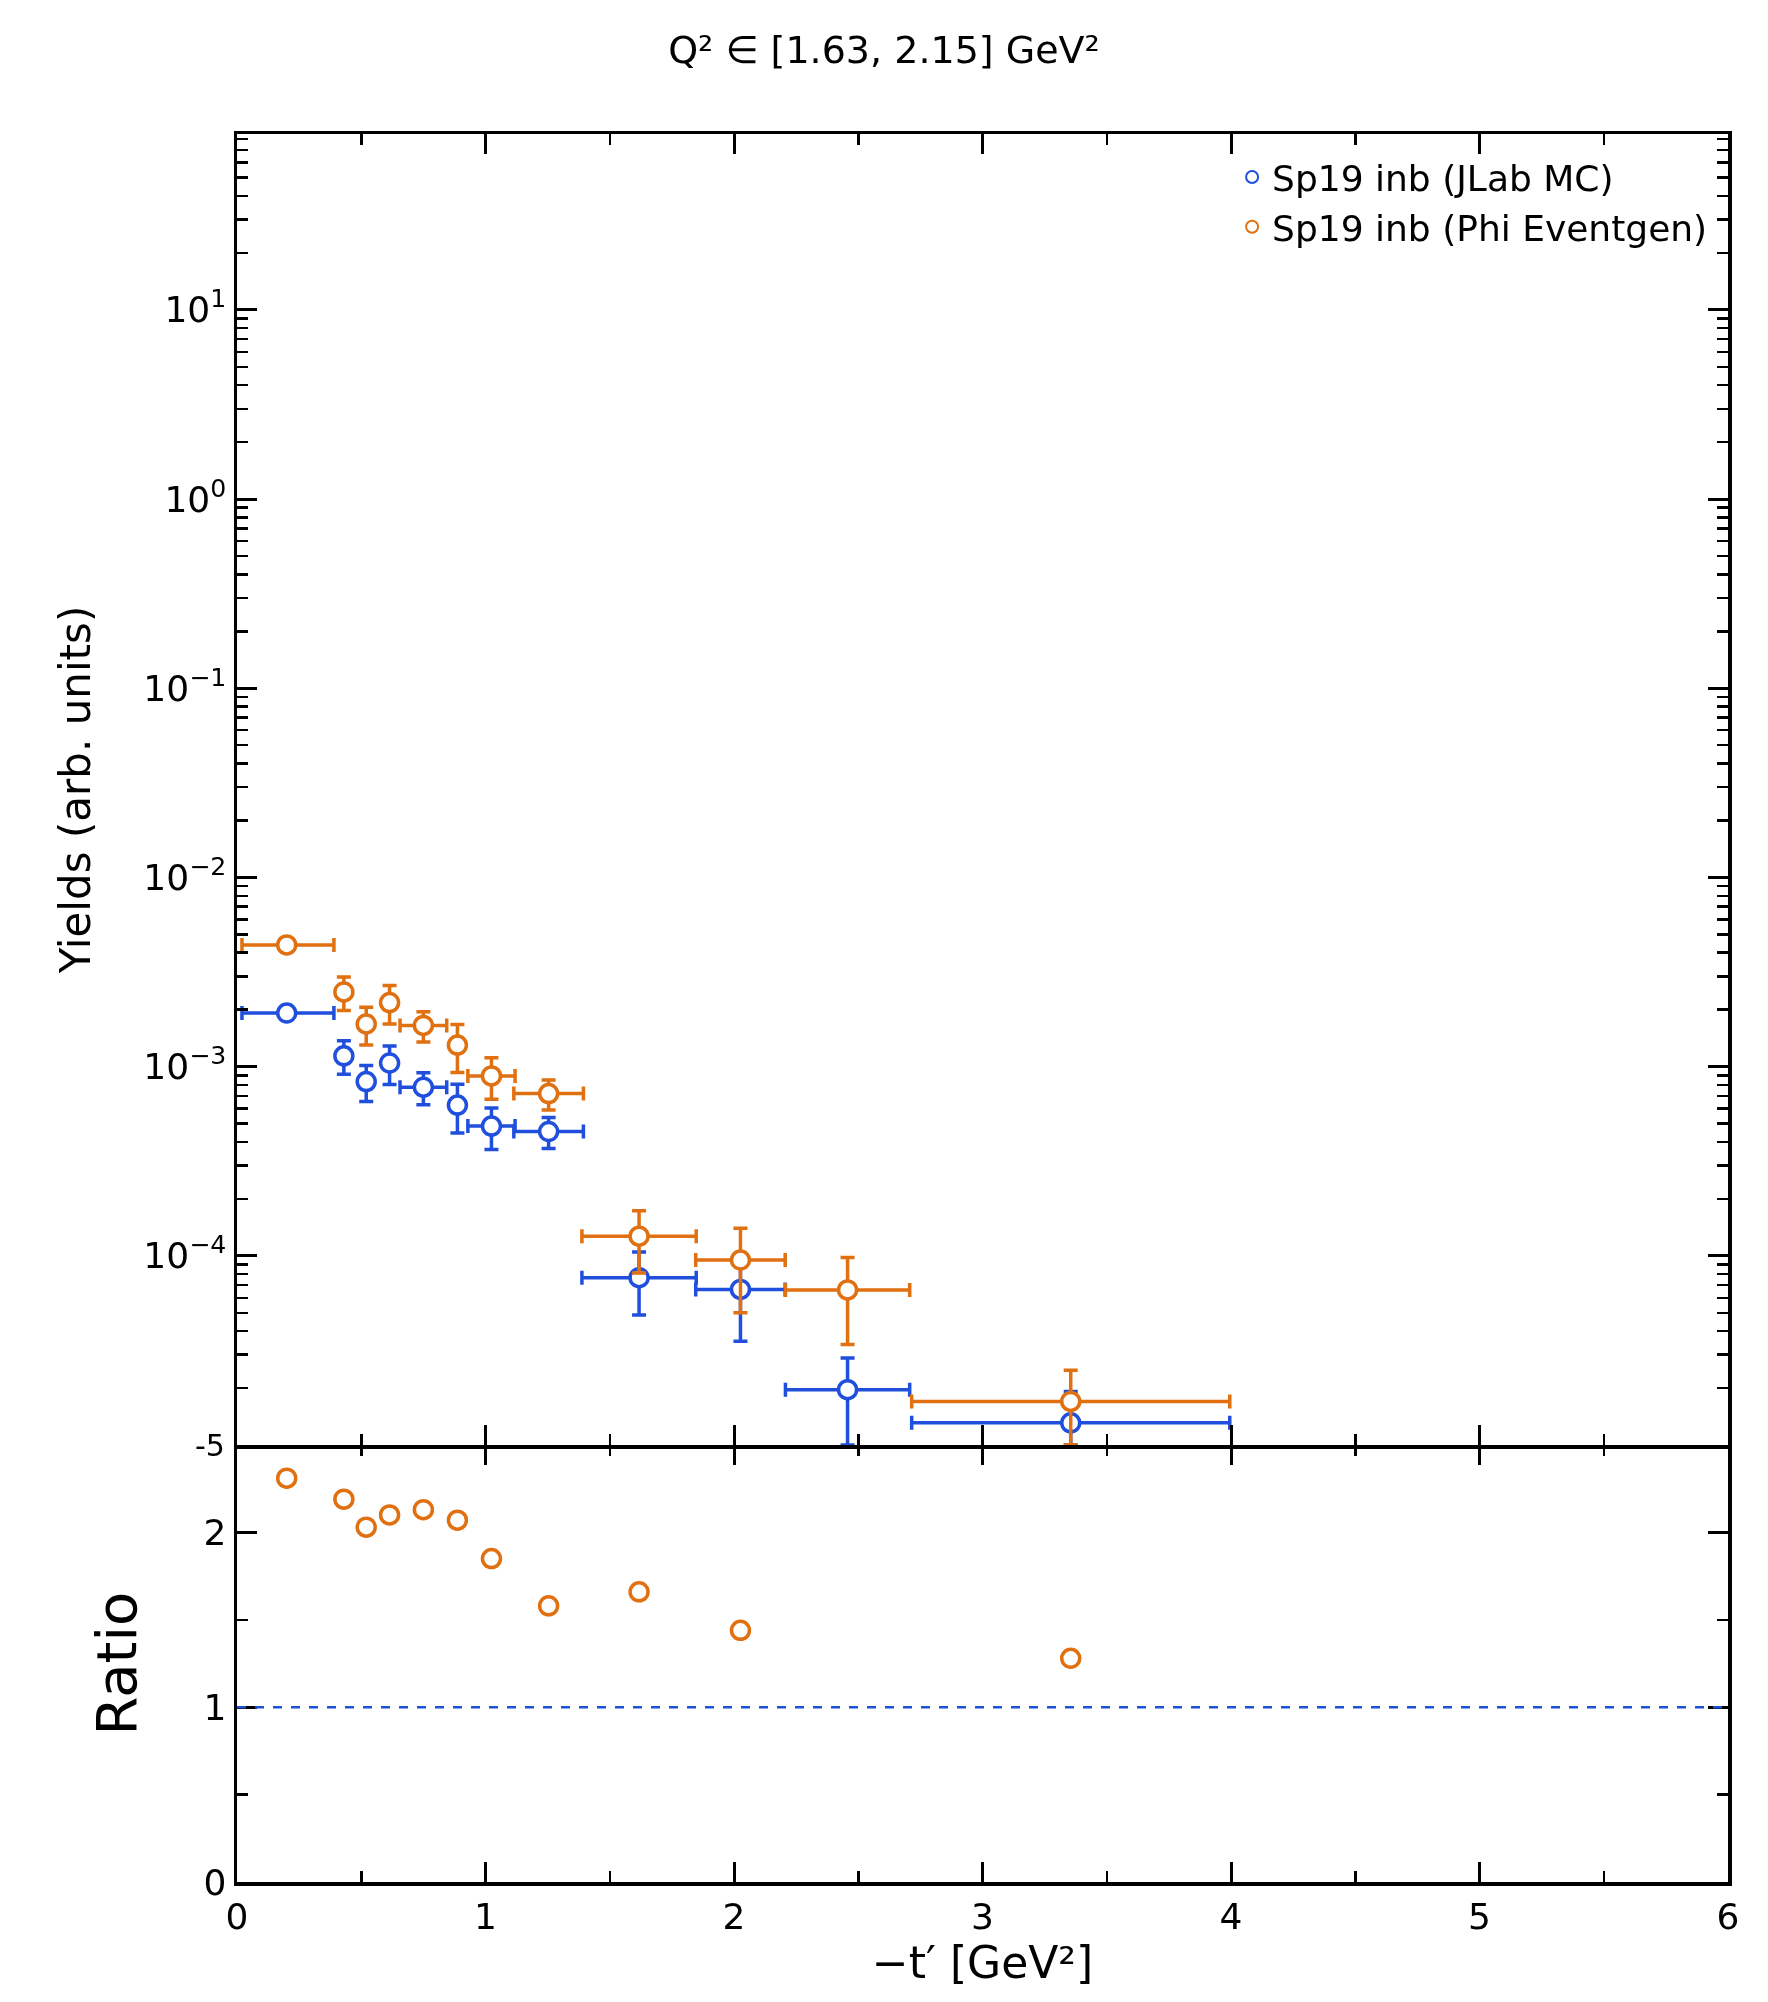 This screenshot has width=1768, height=2002. I want to click on x-tick-label: 3, so click(982, 1916).